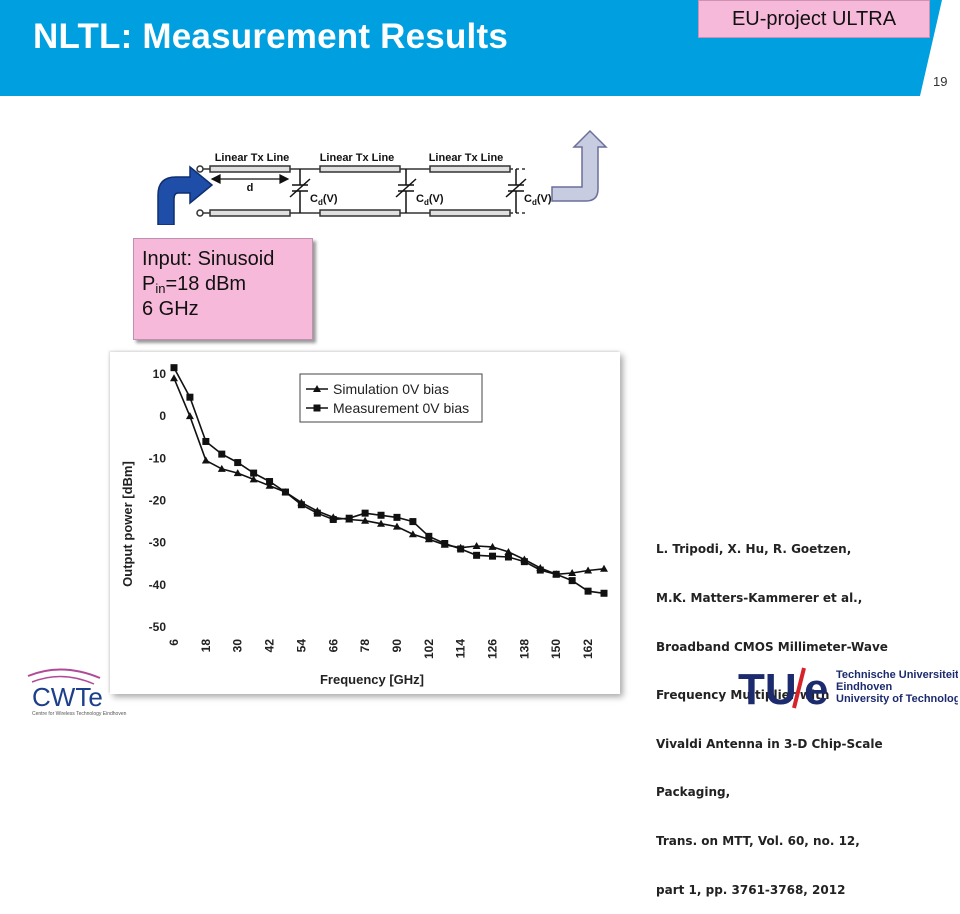 The image size is (960, 914). I want to click on length-arrow, so click(250, 179).